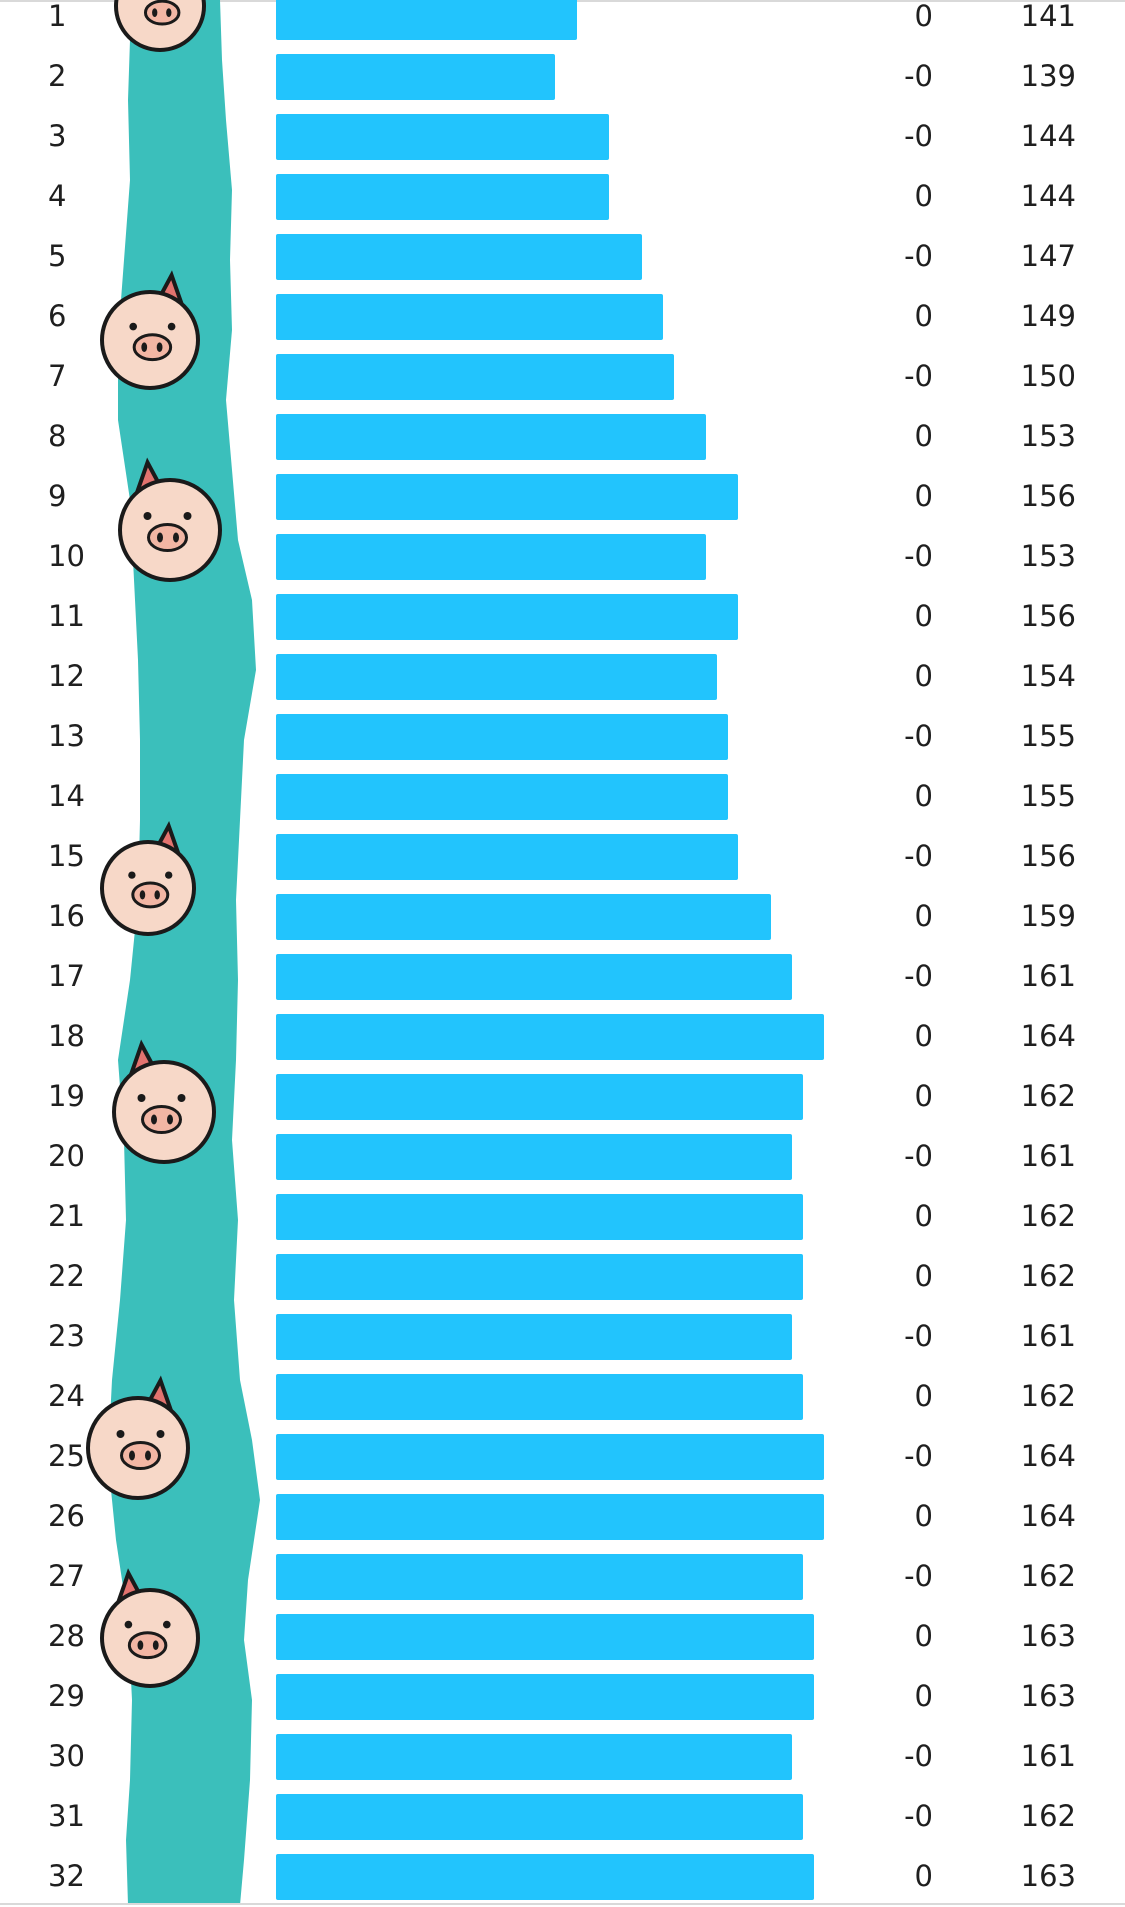 The height and width of the screenshot is (1907, 1125). Describe the element at coordinates (66, 1636) in the screenshot. I see `category-label: 28` at that location.